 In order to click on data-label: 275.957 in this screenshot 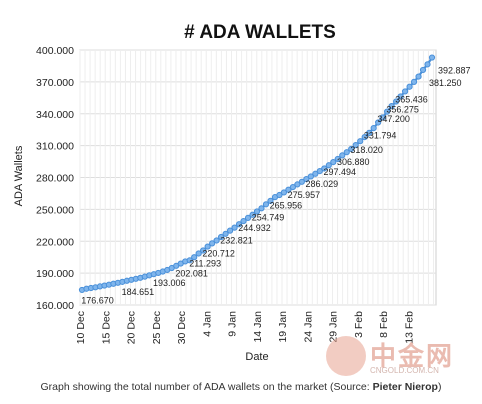, I will do `click(304, 195)`.